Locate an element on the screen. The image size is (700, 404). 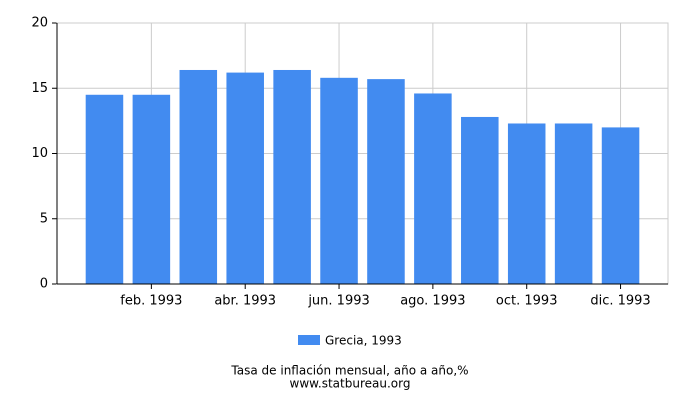
source: www.statbureau.org is located at coordinates (350, 384).